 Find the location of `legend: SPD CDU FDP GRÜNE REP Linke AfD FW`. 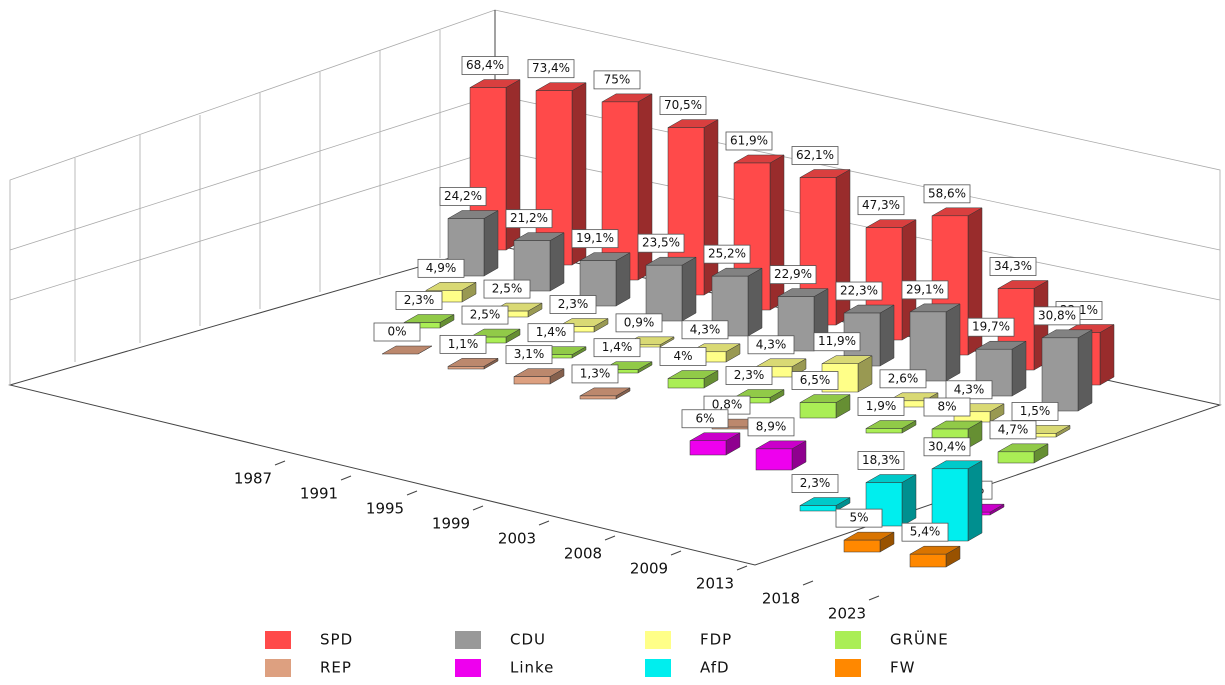

legend: SPD CDU FDP GRÜNE REP Linke AfD FW is located at coordinates (606, 653).